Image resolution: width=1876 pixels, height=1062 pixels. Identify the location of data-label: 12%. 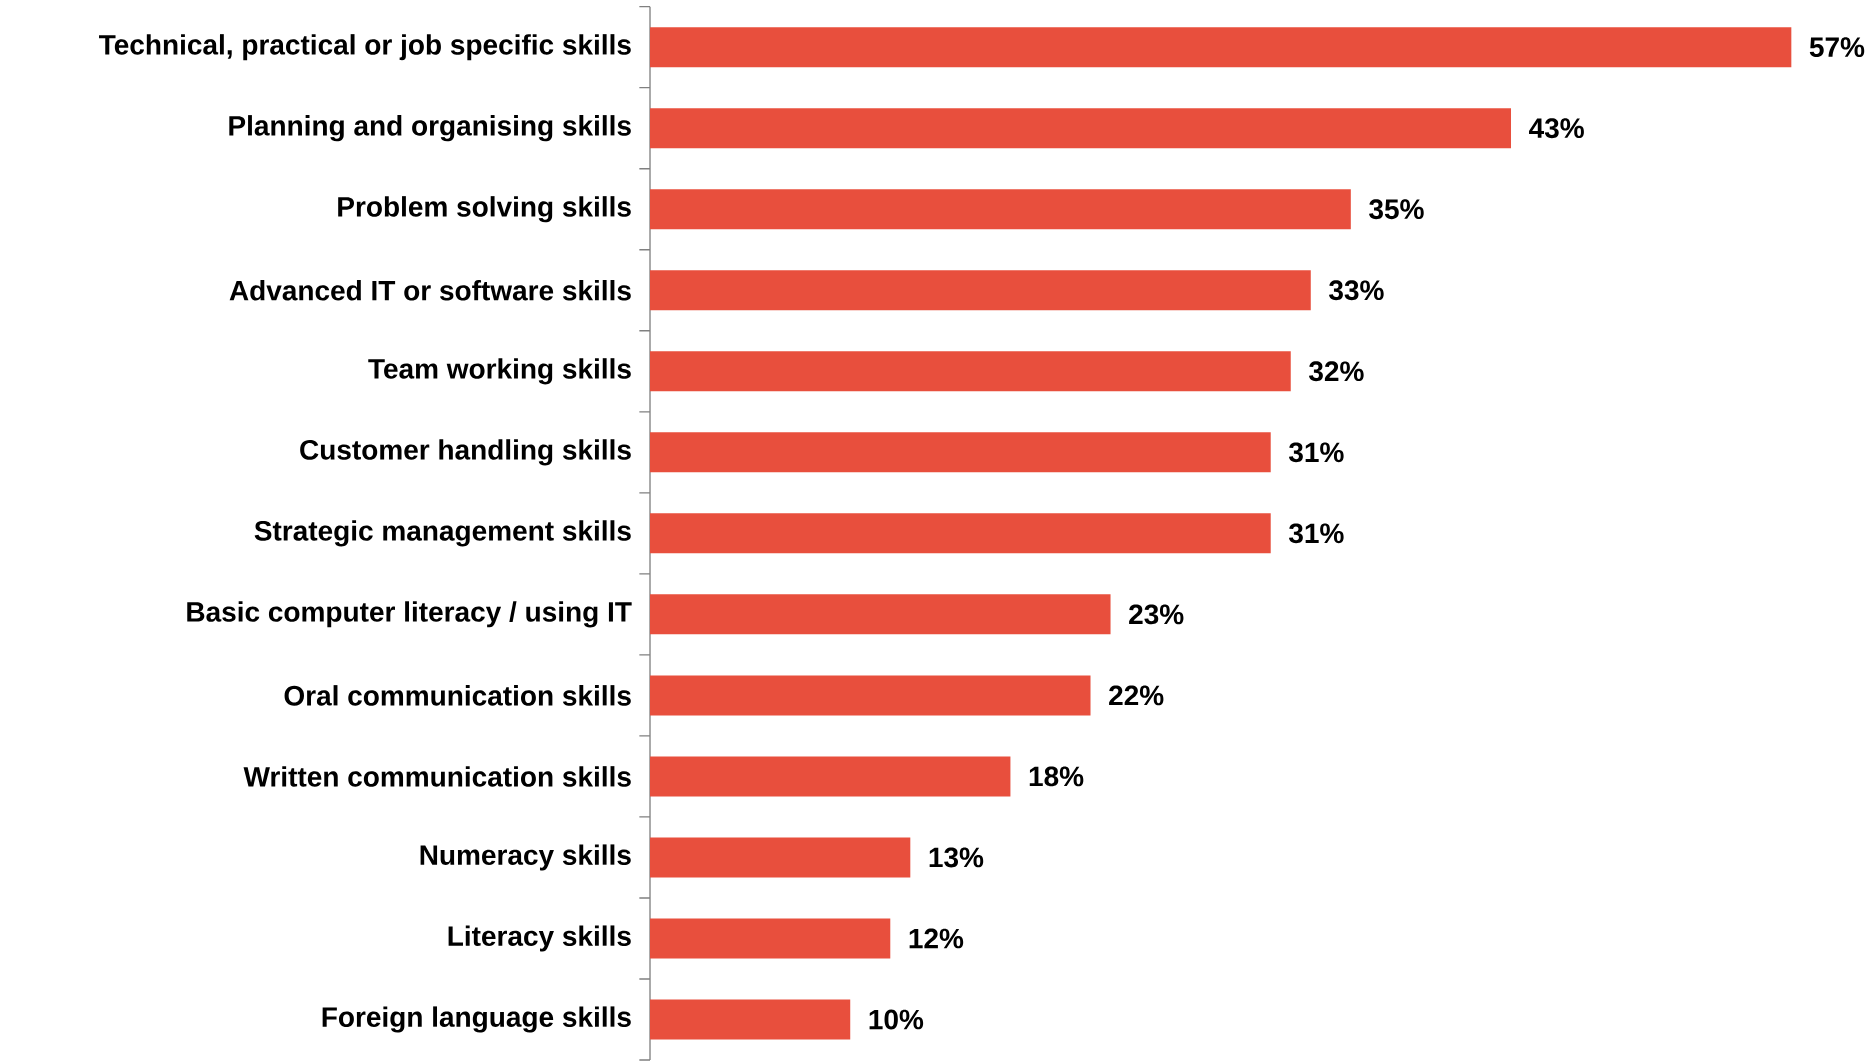
(936, 938).